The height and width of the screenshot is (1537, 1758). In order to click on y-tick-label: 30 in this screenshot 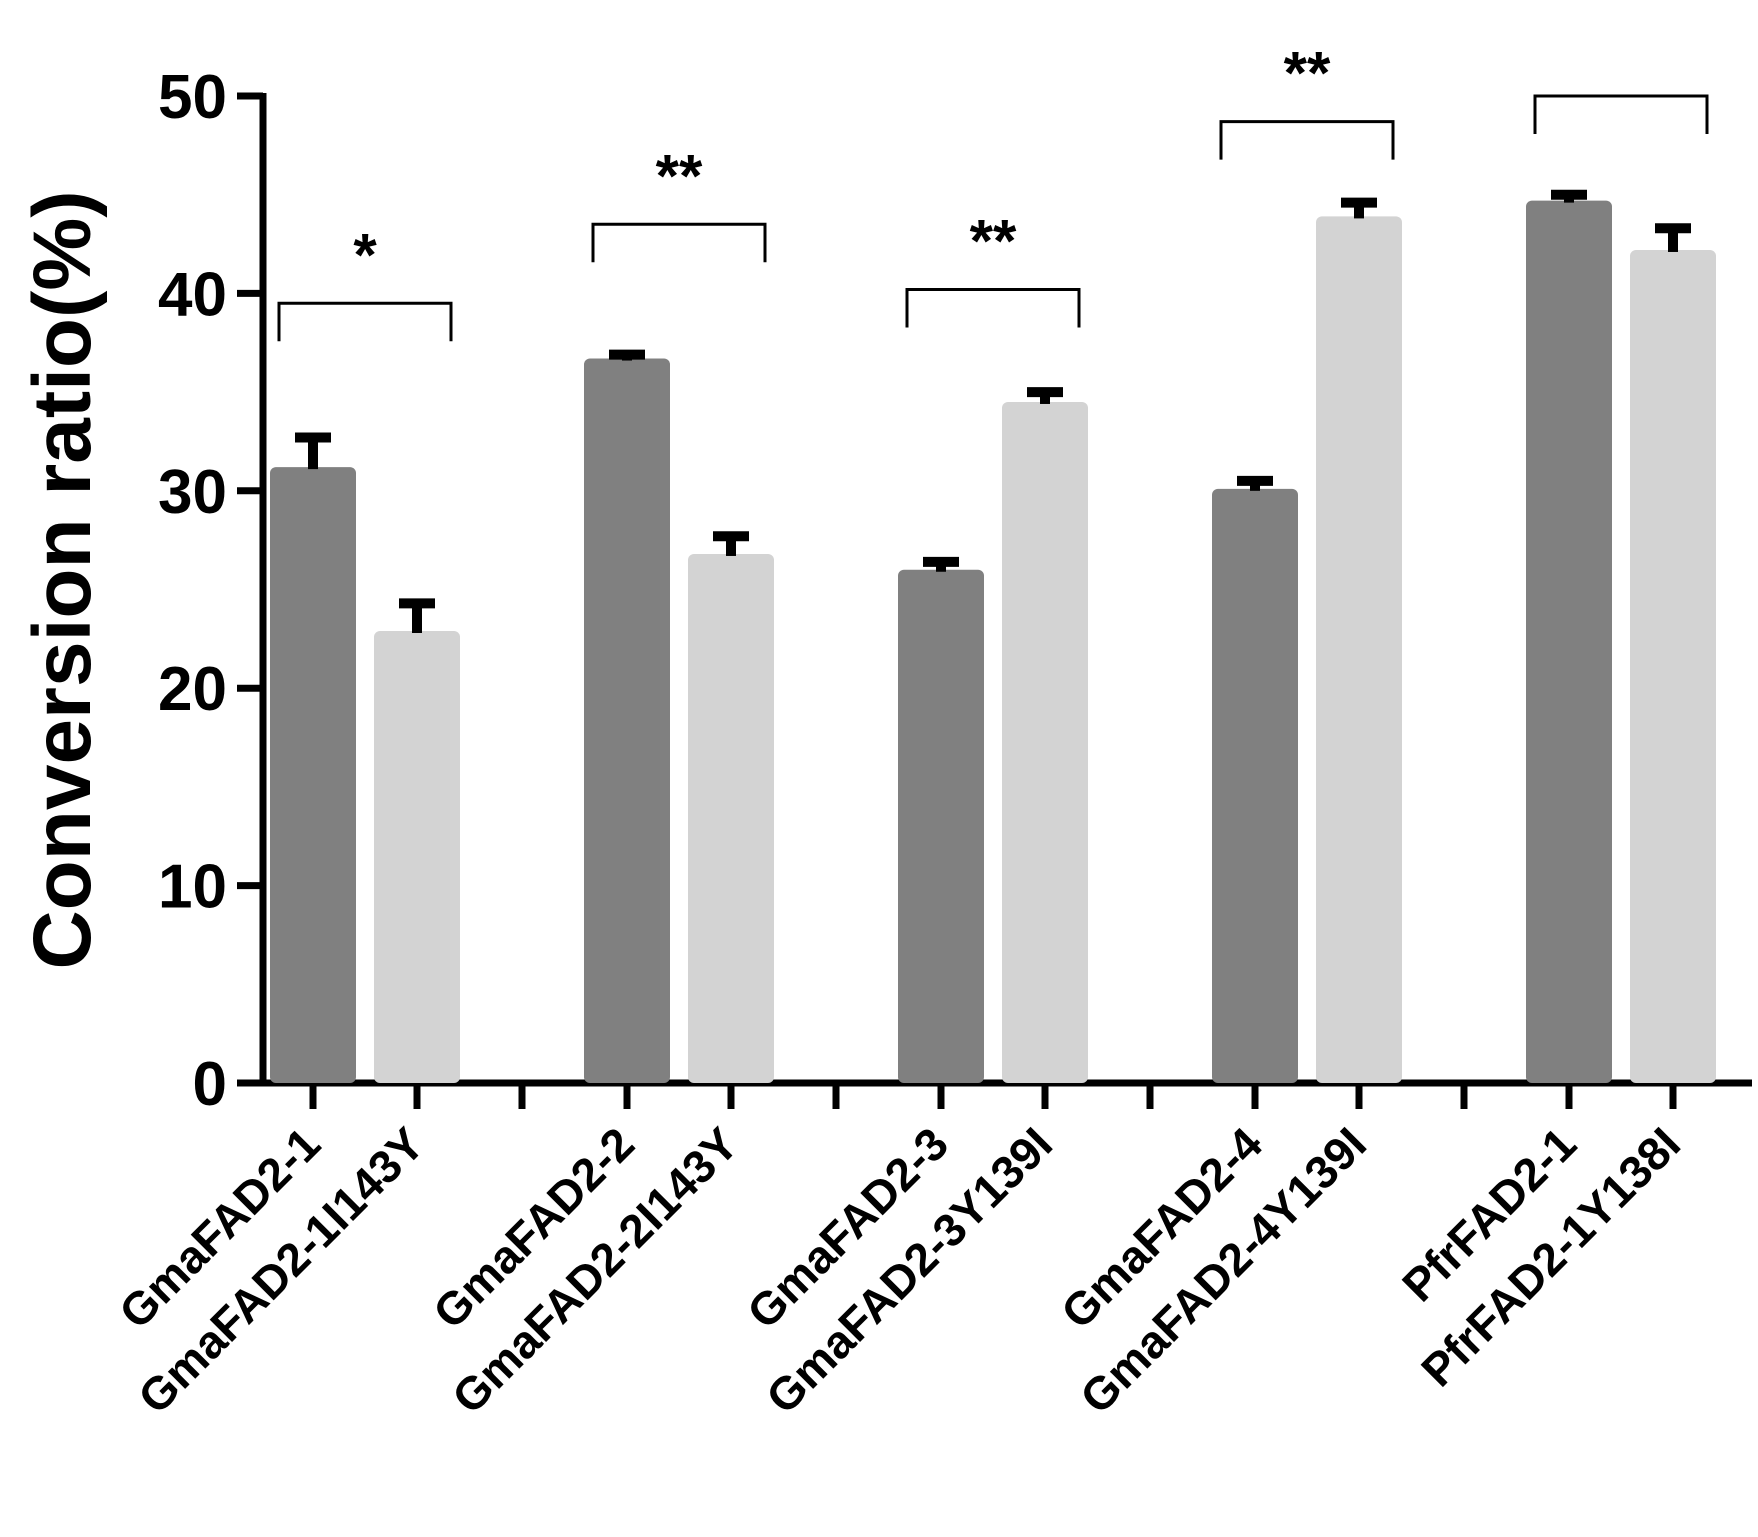, I will do `click(192, 492)`.